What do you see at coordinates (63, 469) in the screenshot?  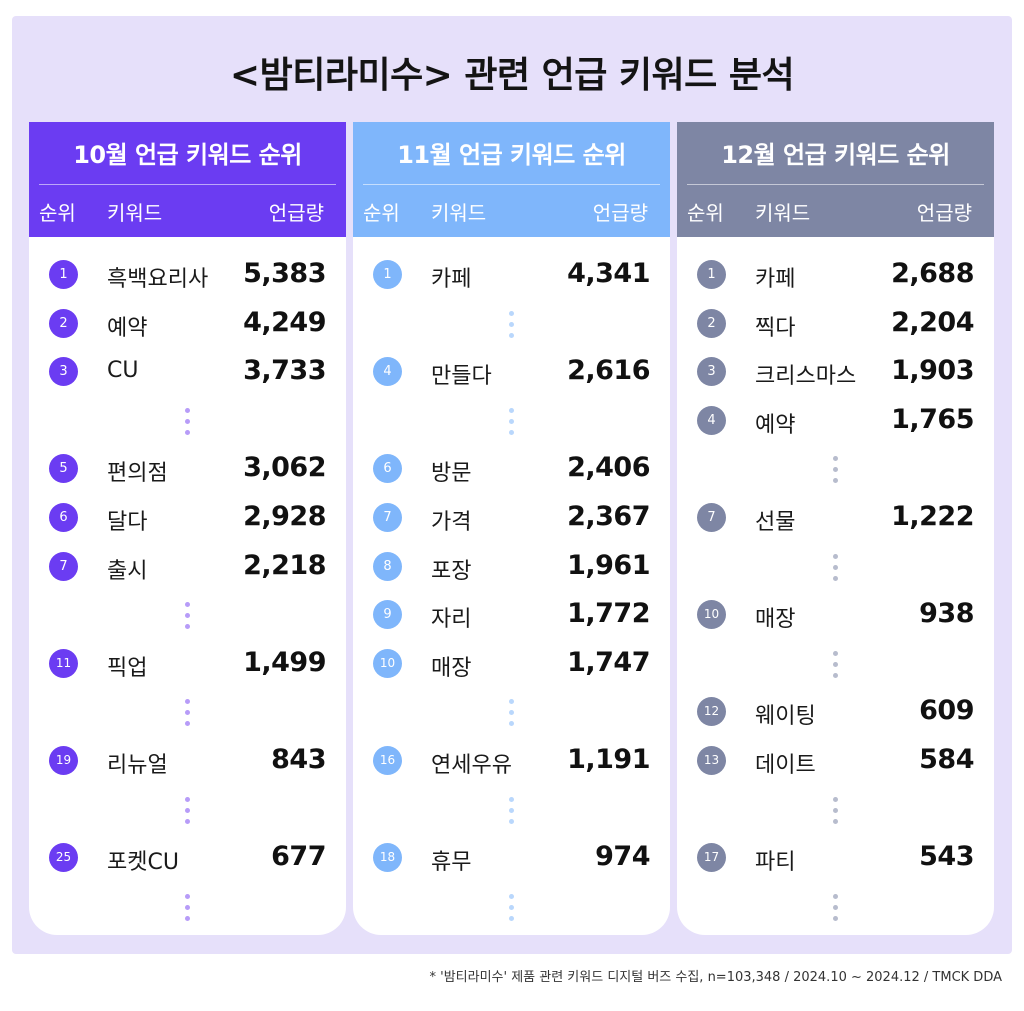 I see `rank-badge: 5` at bounding box center [63, 469].